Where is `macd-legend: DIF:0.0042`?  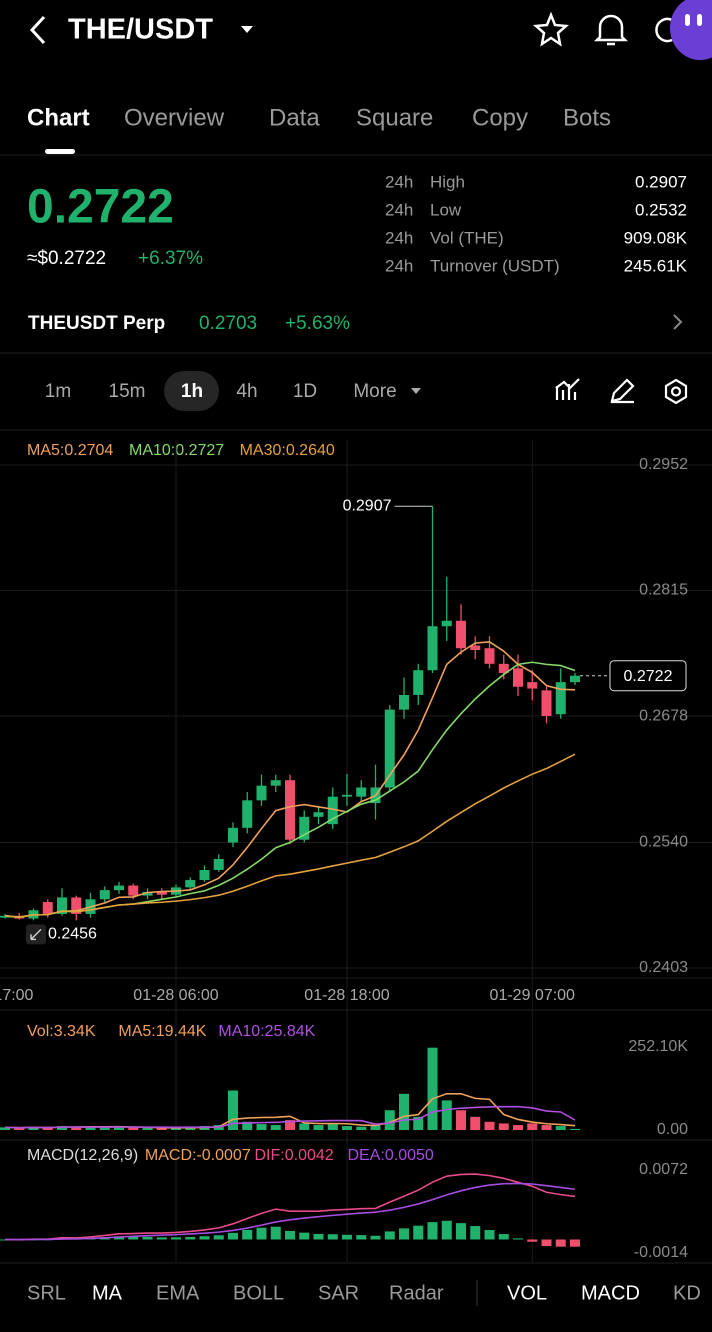 macd-legend: DIF:0.0042 is located at coordinates (294, 1155).